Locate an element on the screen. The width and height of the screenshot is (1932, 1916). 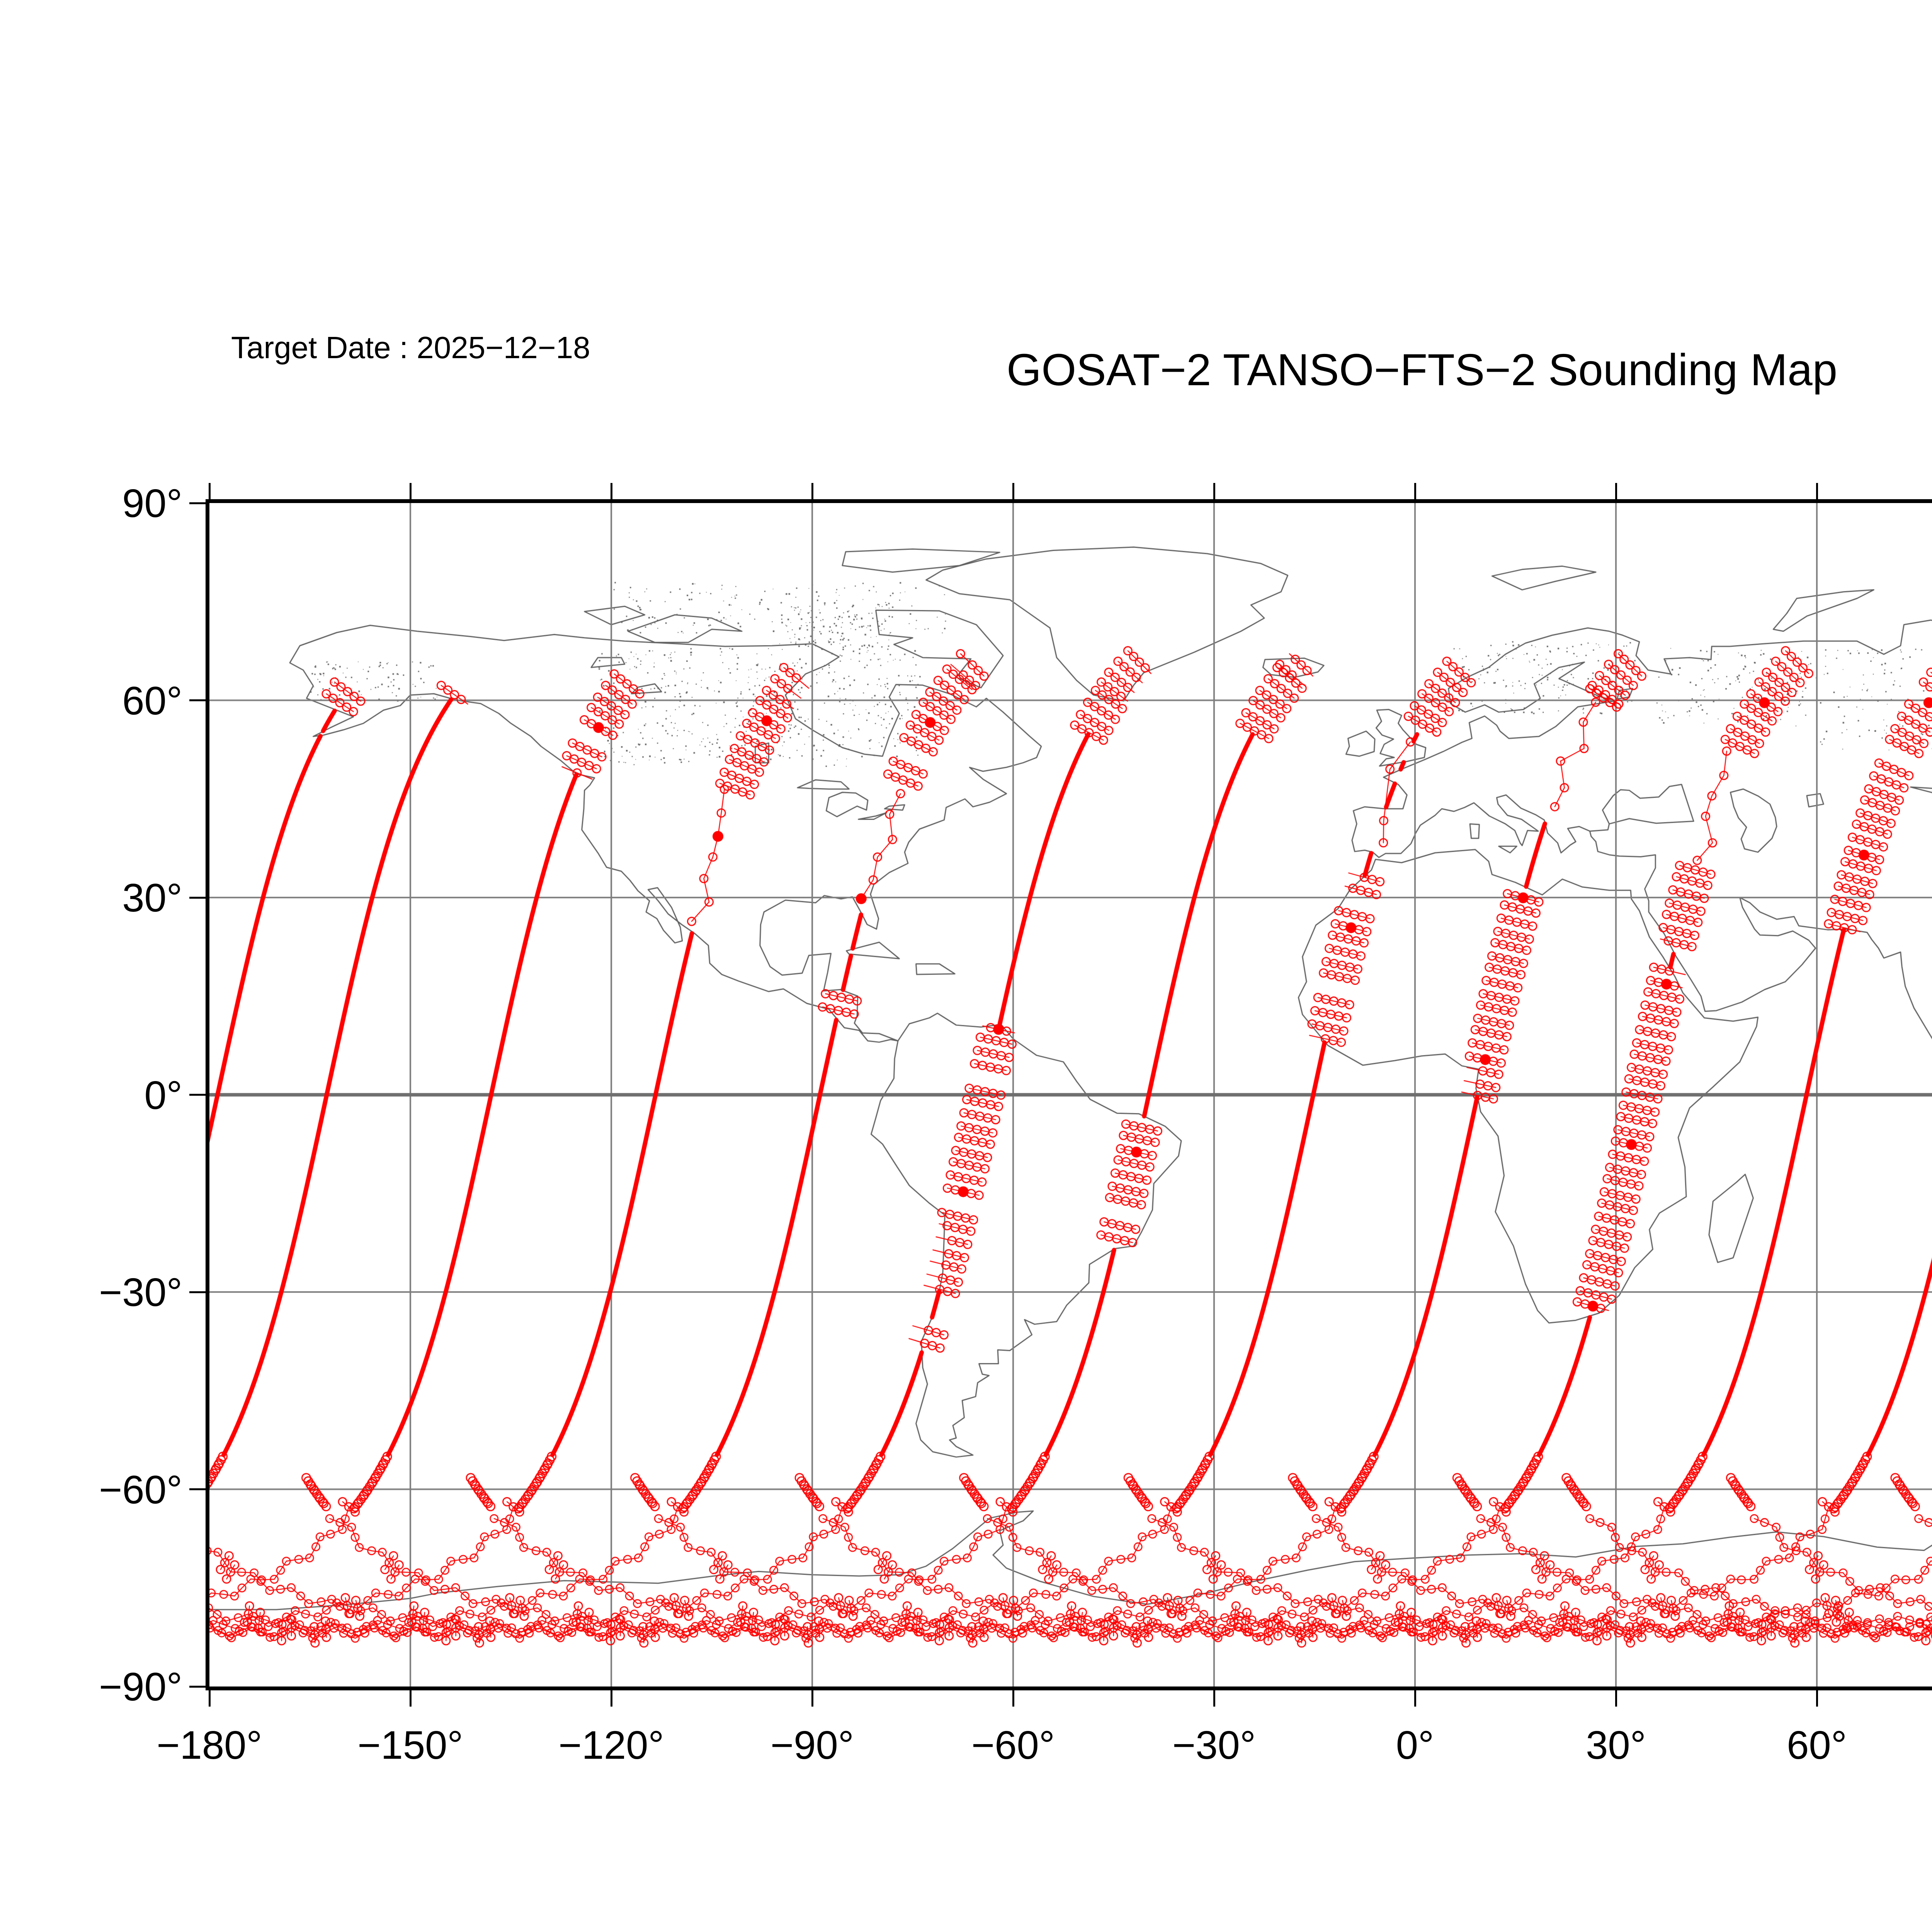
x-tick-label: 30° is located at coordinates (1616, 1745).